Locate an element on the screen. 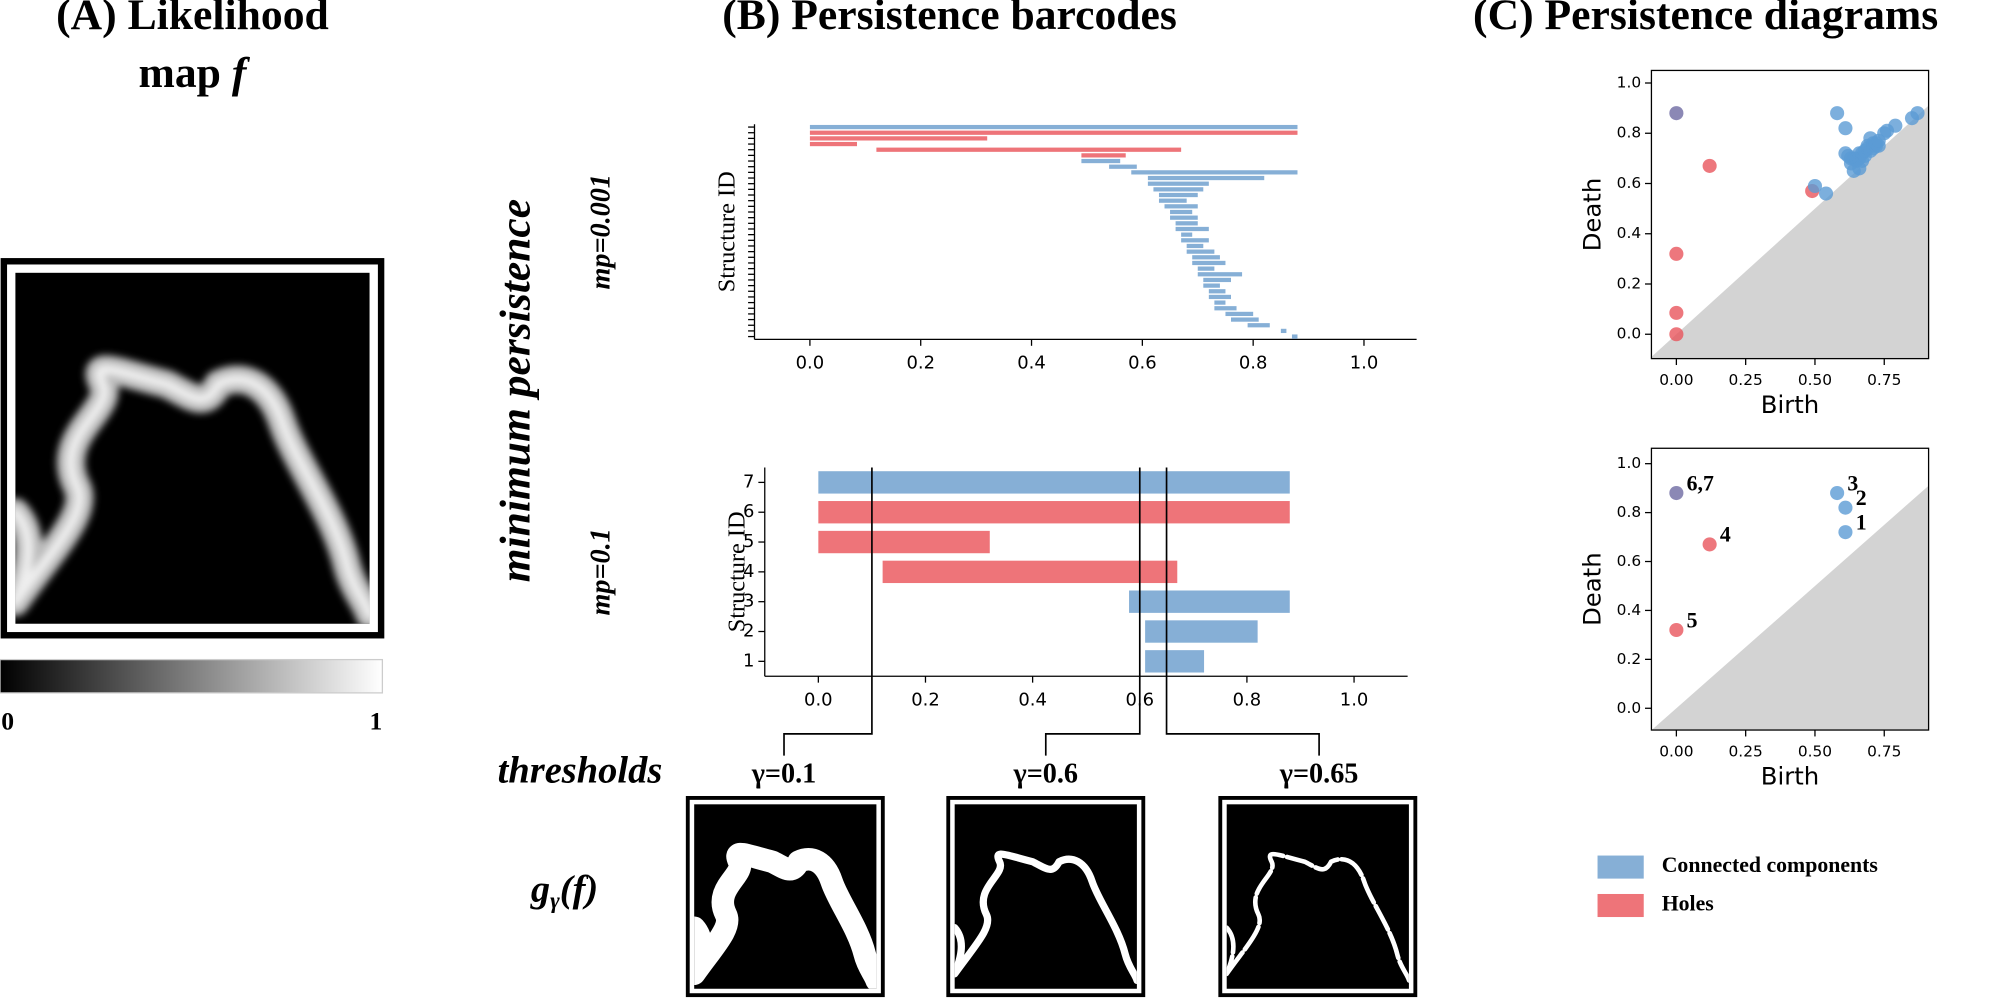 The height and width of the screenshot is (999, 2012). x-axis-label: Birth is located at coordinates (1790, 404).